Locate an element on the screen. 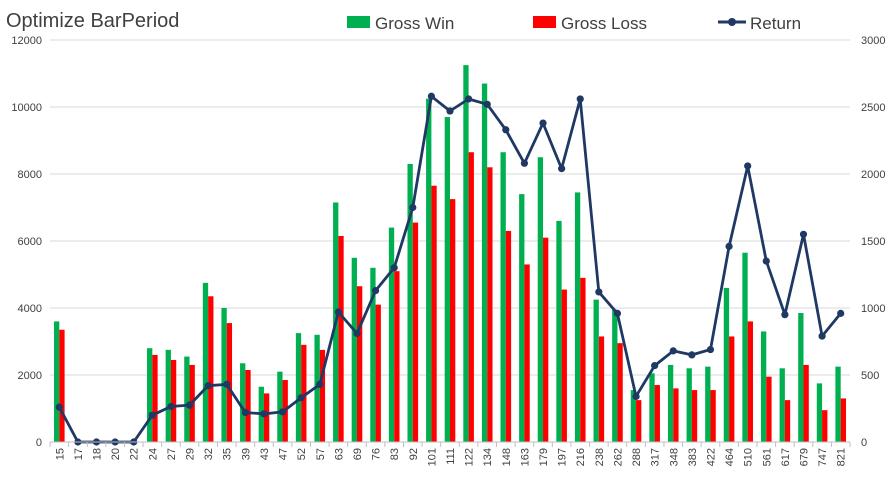 This screenshot has height=478, width=888. legend-return-marker is located at coordinates (732, 22).